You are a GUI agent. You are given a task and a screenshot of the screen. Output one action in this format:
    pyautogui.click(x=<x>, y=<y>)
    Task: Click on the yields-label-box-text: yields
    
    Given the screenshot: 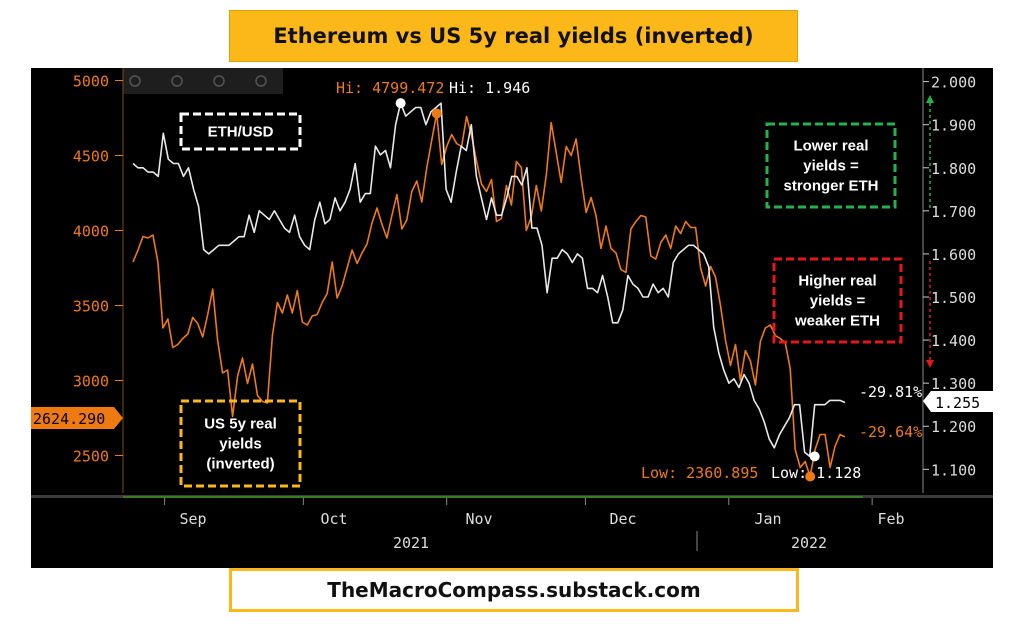 What is the action you would take?
    pyautogui.click(x=240, y=444)
    